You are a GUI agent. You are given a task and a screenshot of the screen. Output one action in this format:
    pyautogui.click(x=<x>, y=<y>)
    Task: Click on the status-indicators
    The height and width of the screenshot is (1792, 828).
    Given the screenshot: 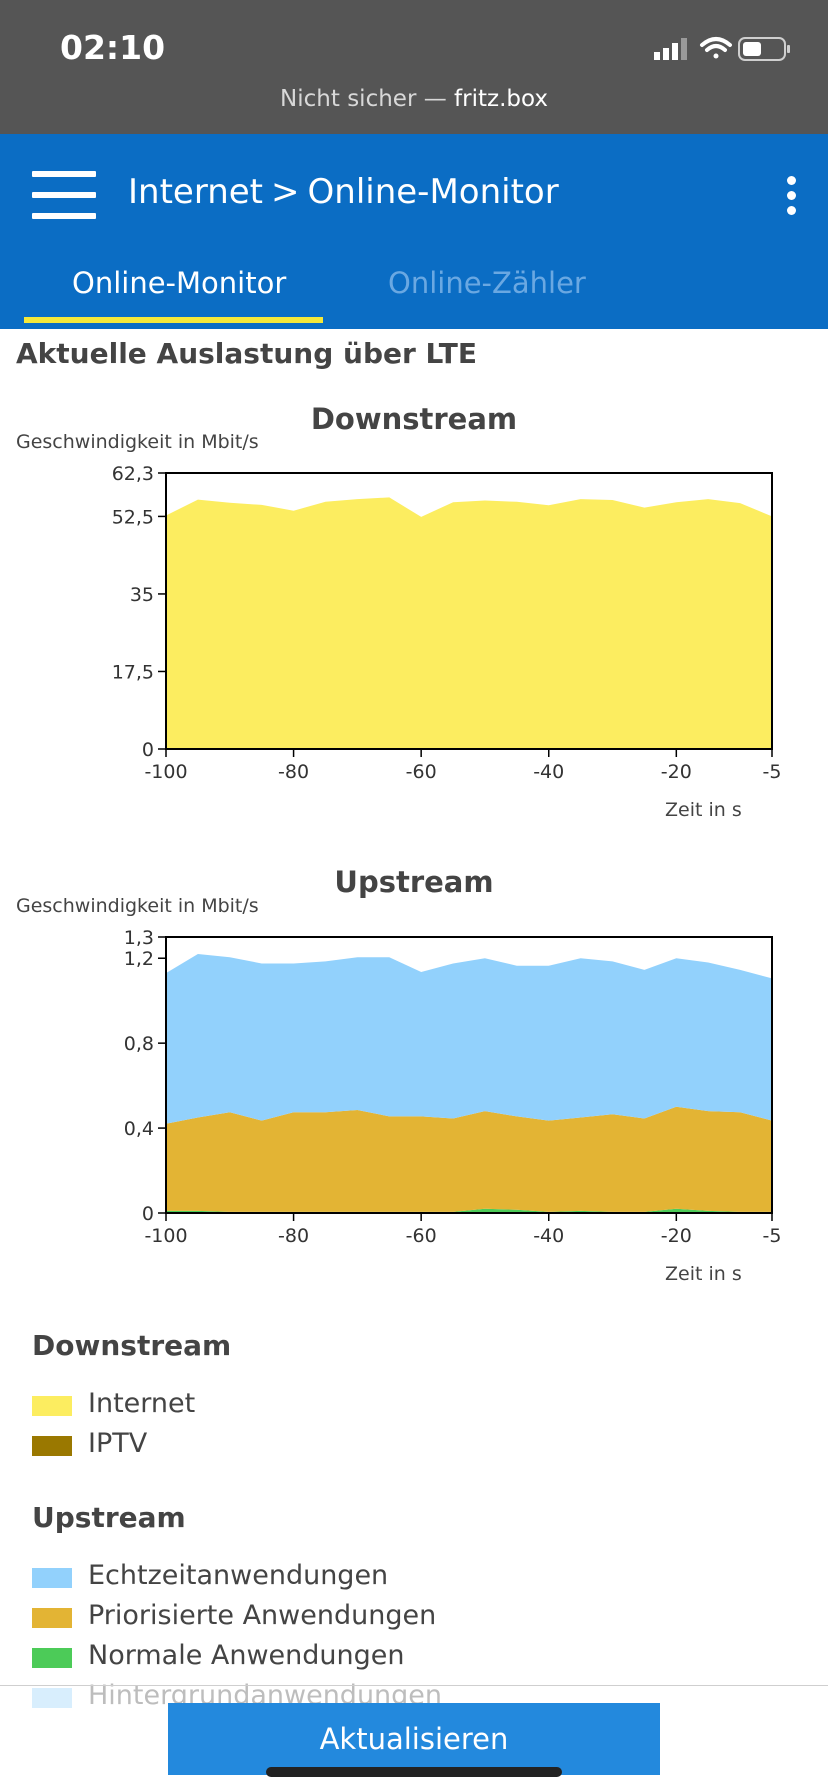 What is the action you would take?
    pyautogui.click(x=722, y=49)
    